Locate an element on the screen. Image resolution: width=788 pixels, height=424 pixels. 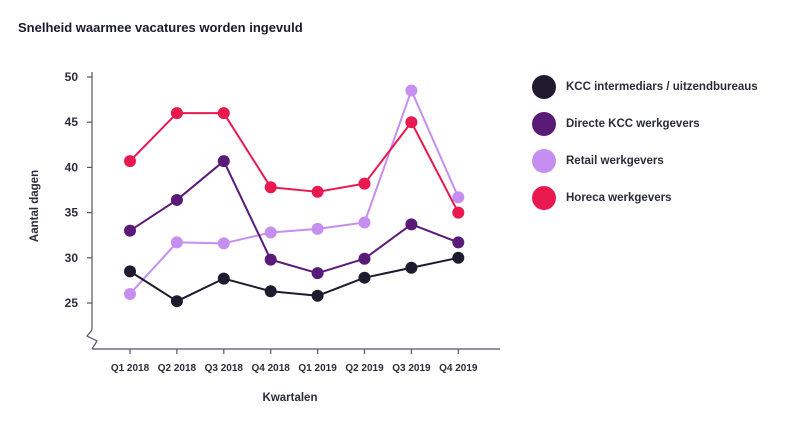
y-tick-label: 45 is located at coordinates (72, 122).